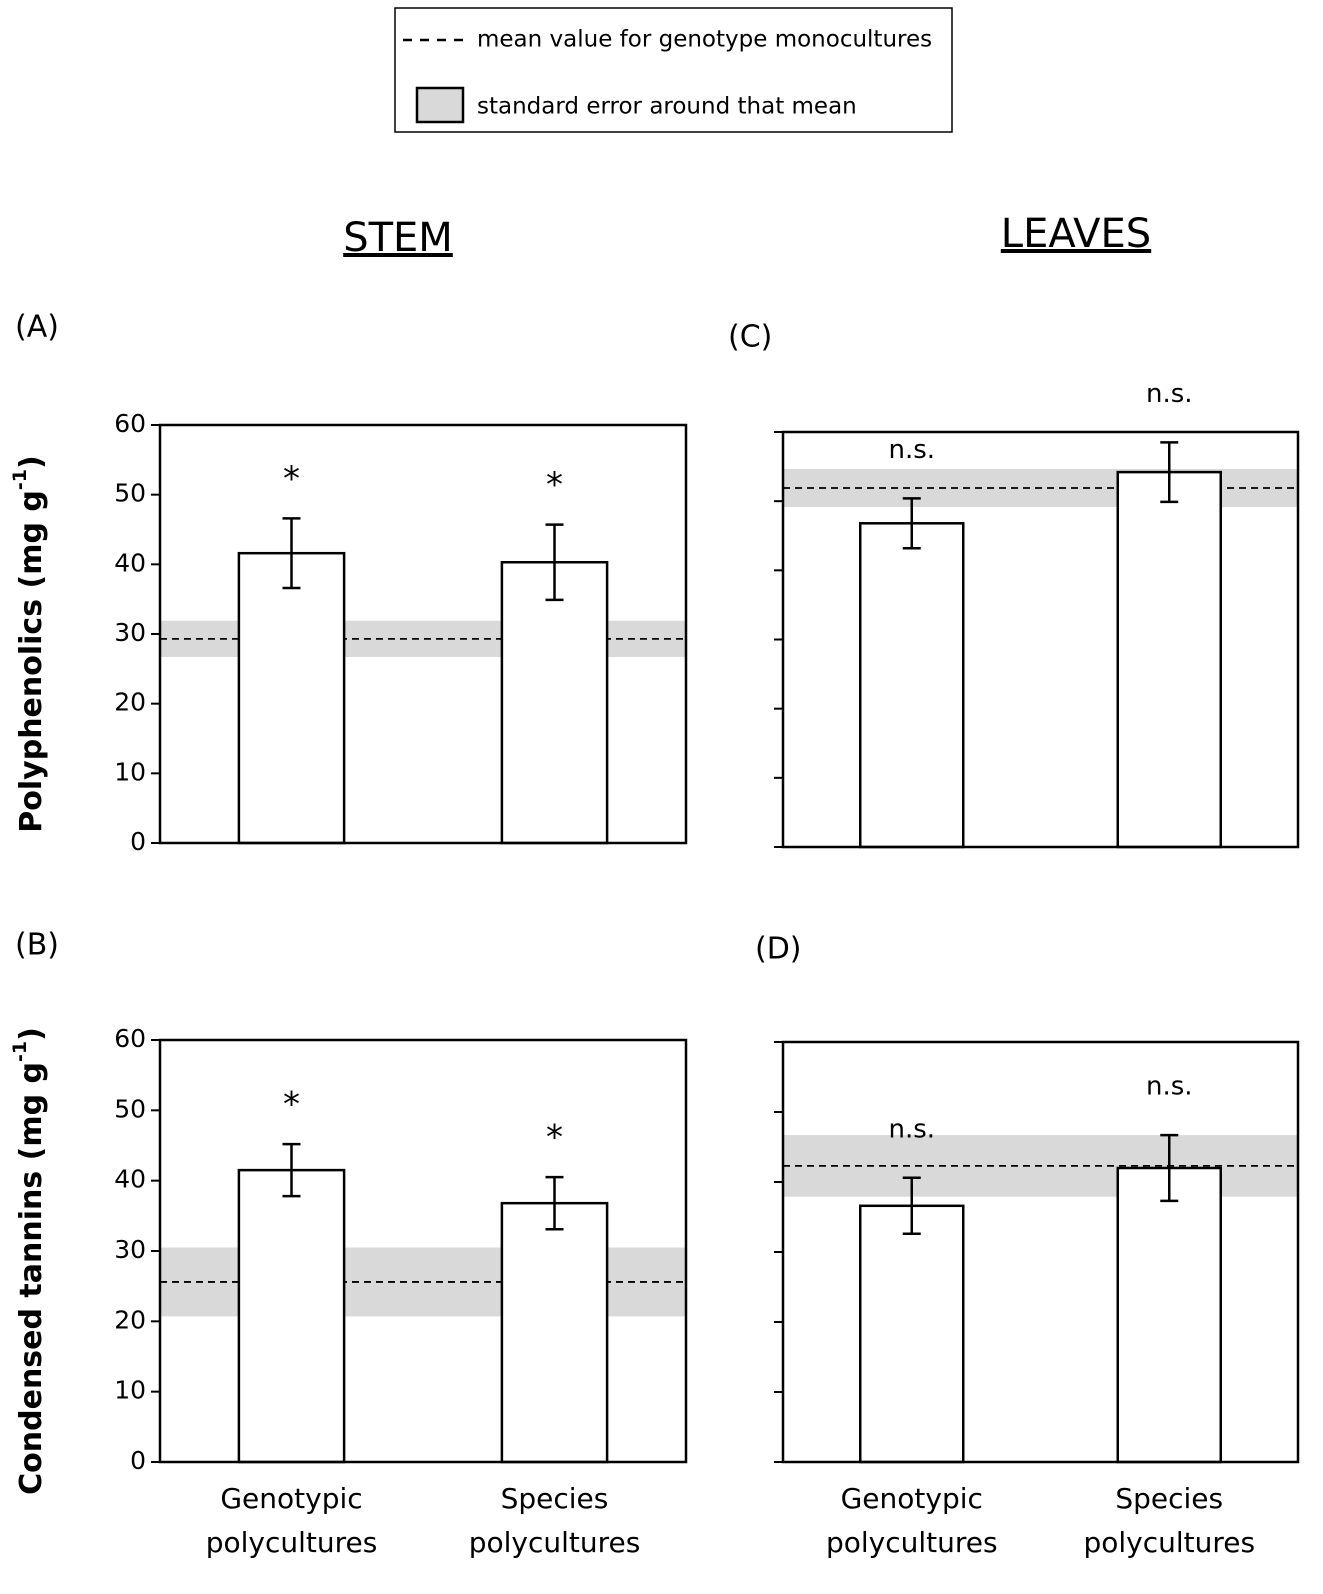 This screenshot has height=1594, width=1323. What do you see at coordinates (1076, 234) in the screenshot?
I see `column-header: LEAVES` at bounding box center [1076, 234].